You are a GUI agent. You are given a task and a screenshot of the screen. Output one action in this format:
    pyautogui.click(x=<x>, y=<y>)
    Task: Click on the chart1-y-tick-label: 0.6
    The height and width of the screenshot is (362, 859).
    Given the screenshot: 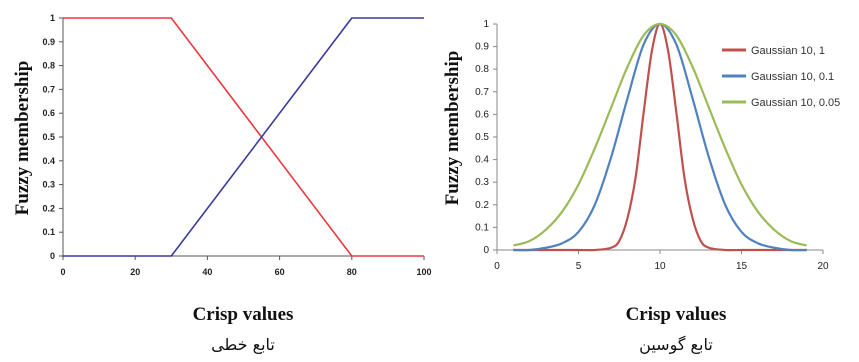 What is the action you would take?
    pyautogui.click(x=48, y=113)
    